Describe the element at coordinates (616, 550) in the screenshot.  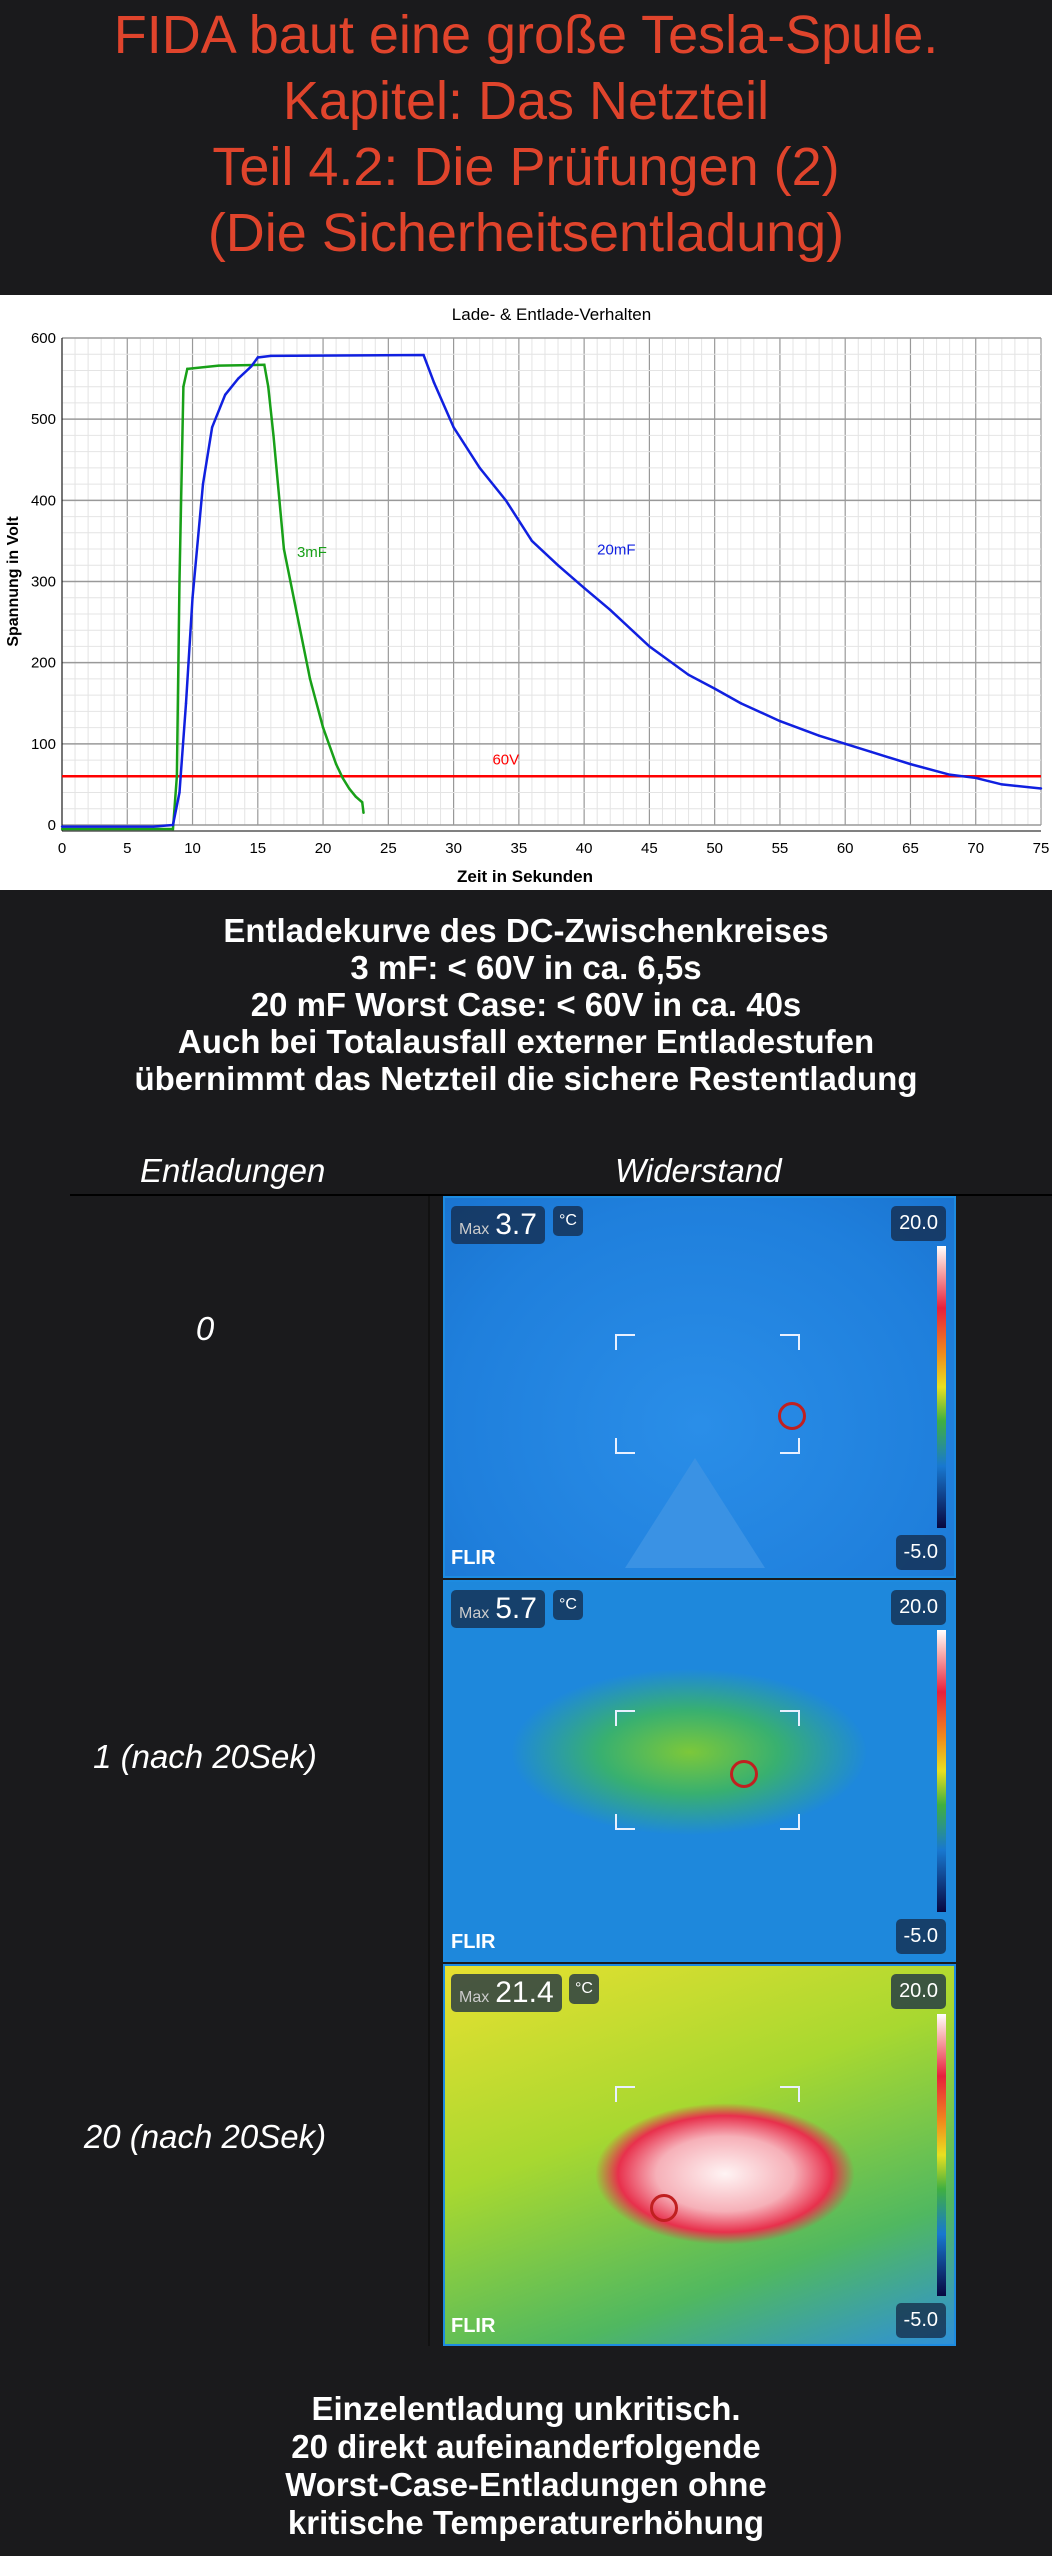
I see `series-label: 20mF` at that location.